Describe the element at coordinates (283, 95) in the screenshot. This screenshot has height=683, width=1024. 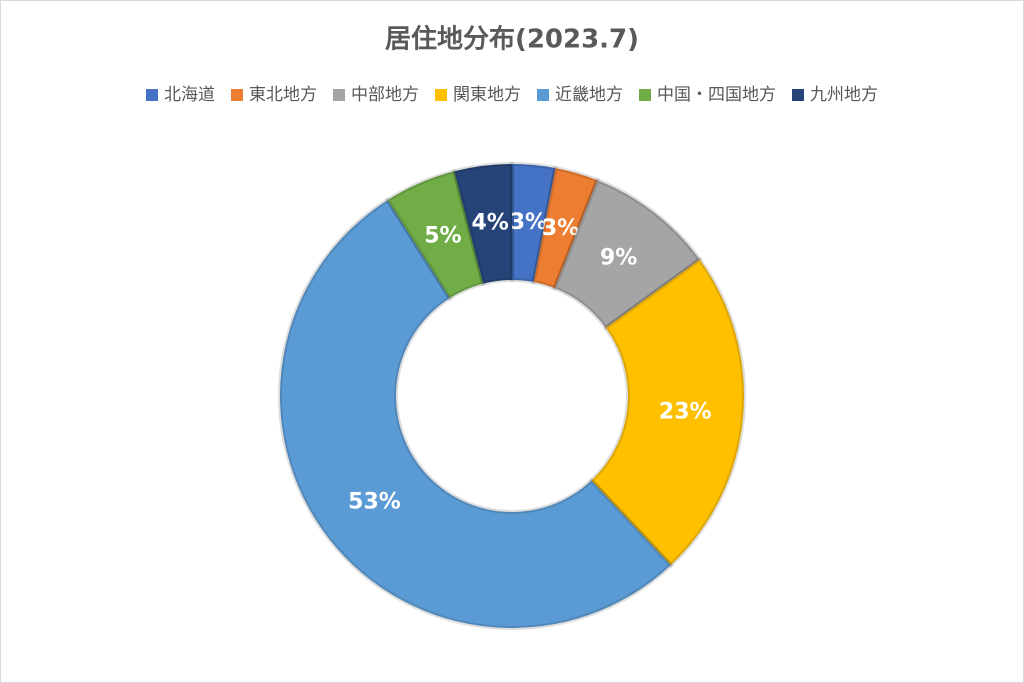
I see `legend-label: 東北地方` at that location.